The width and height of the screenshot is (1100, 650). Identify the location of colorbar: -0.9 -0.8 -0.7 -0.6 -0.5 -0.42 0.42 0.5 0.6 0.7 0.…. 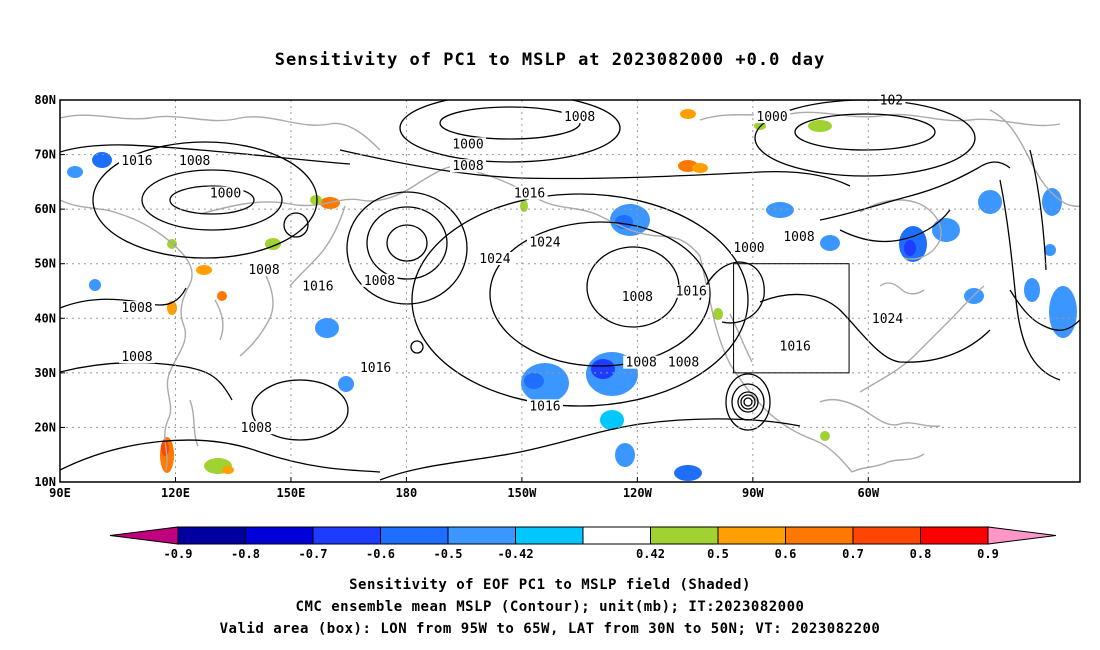
(583, 543).